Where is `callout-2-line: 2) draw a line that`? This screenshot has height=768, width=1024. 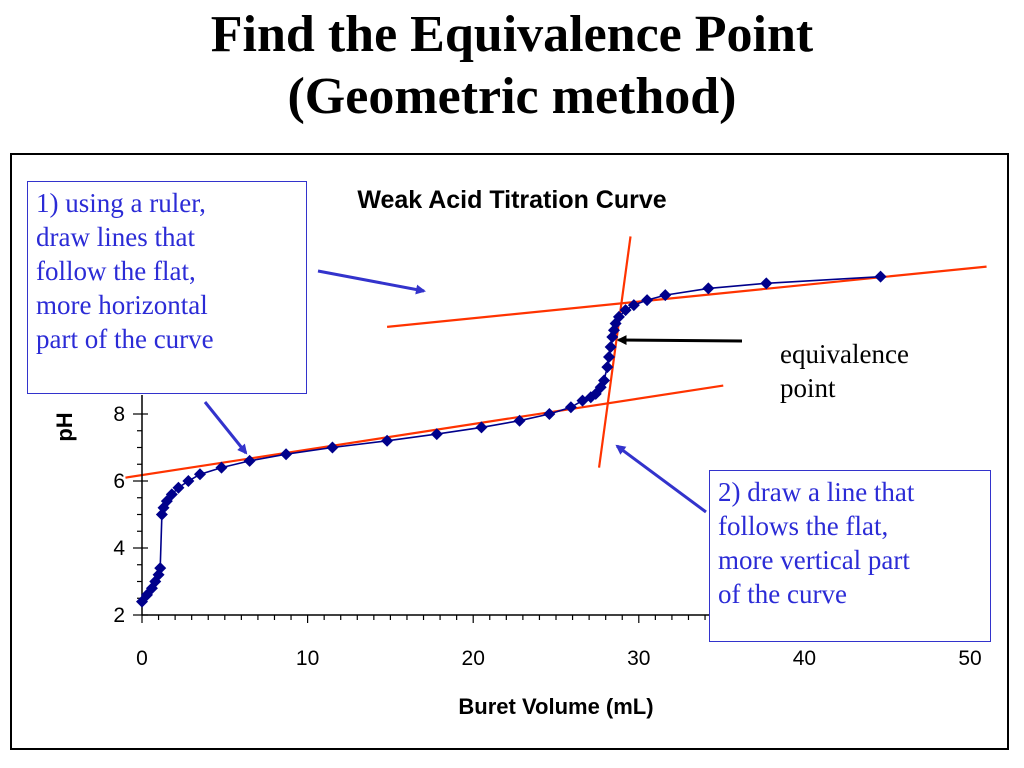
callout-2-line: 2) draw a line that is located at coordinates (816, 492).